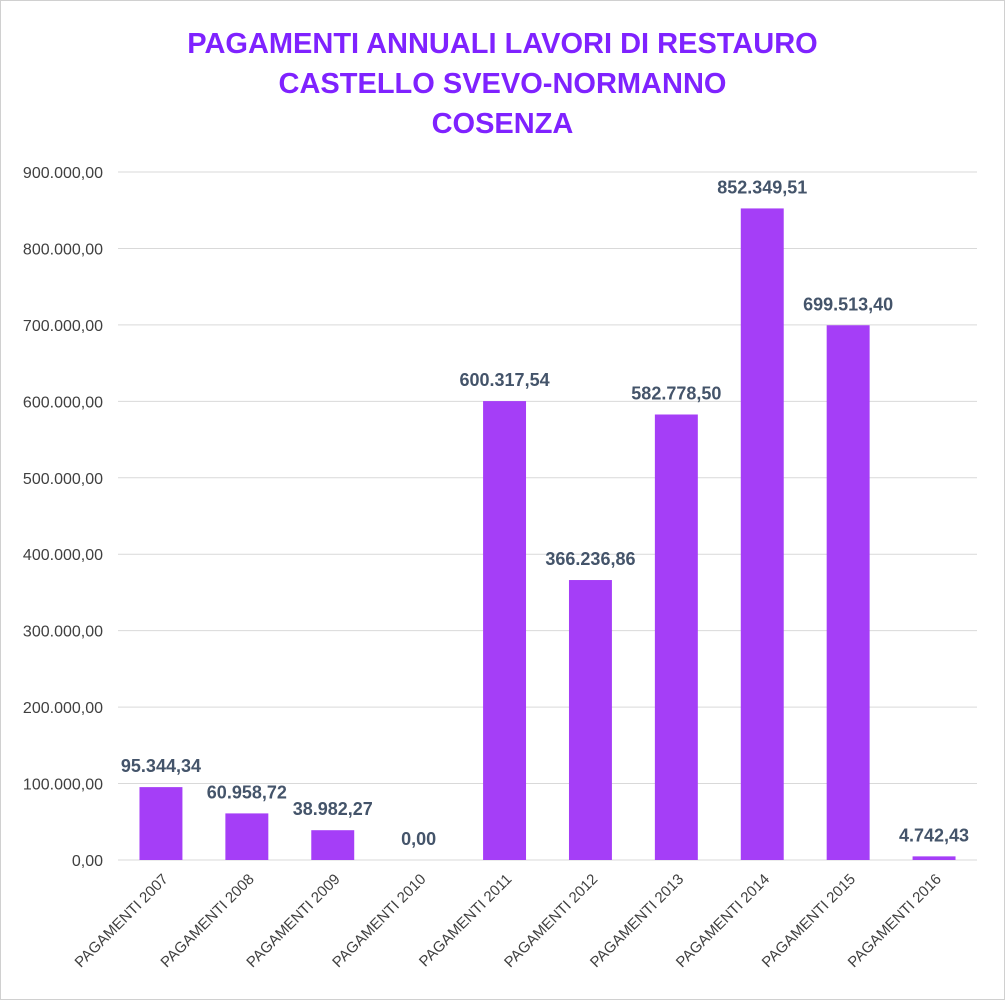  What do you see at coordinates (207, 921) in the screenshot?
I see `x-category-label: PAGAMENTI 2008` at bounding box center [207, 921].